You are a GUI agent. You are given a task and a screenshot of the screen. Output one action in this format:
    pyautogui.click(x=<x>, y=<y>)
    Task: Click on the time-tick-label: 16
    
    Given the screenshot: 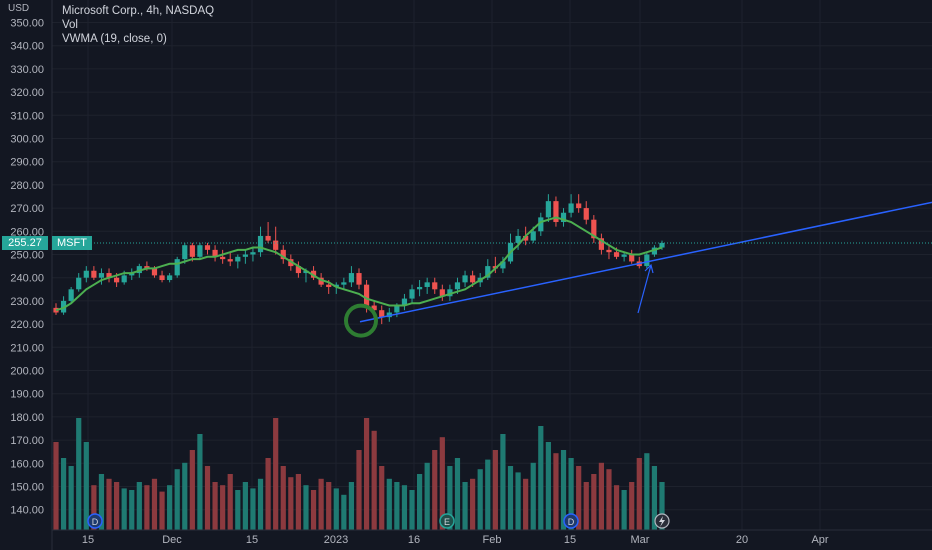 What is the action you would take?
    pyautogui.click(x=414, y=540)
    